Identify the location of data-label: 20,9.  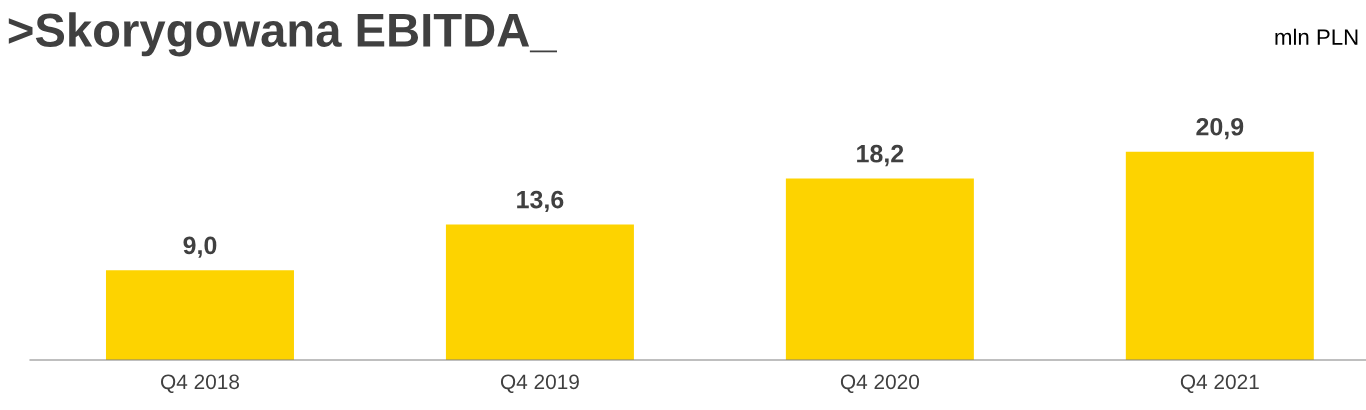
(1220, 128).